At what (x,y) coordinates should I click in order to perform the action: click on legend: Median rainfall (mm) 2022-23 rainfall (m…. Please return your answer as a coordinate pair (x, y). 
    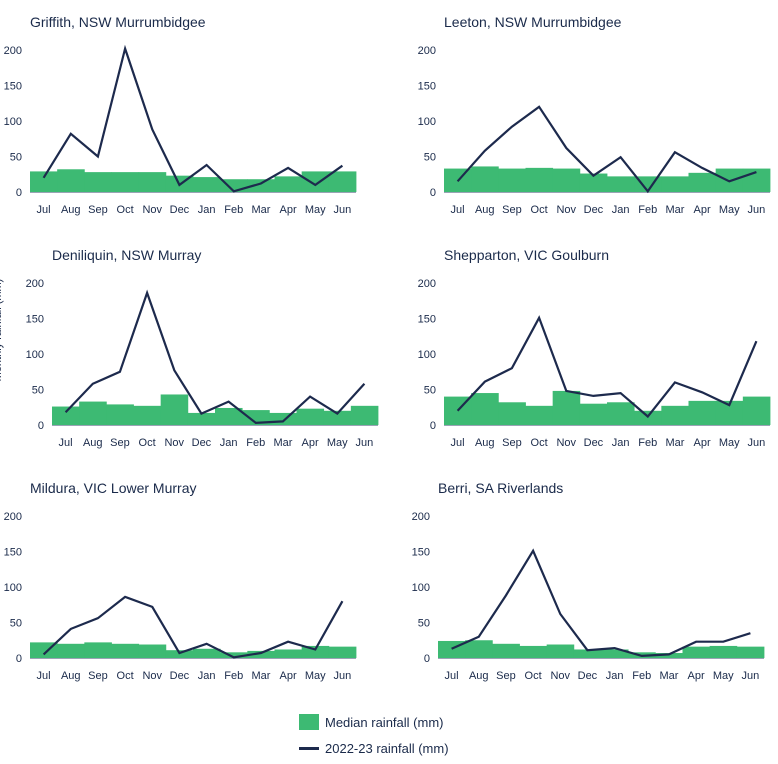
    Looking at the image, I should click on (374, 738).